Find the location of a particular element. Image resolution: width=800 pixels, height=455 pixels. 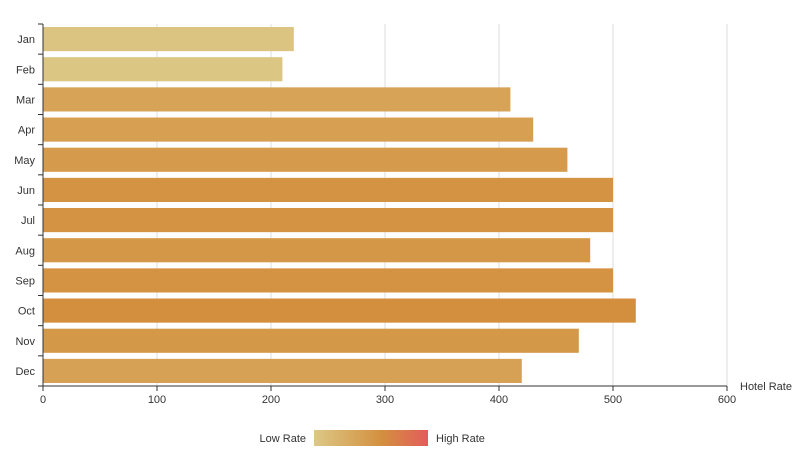

x-tick-label-600: 600 is located at coordinates (727, 400).